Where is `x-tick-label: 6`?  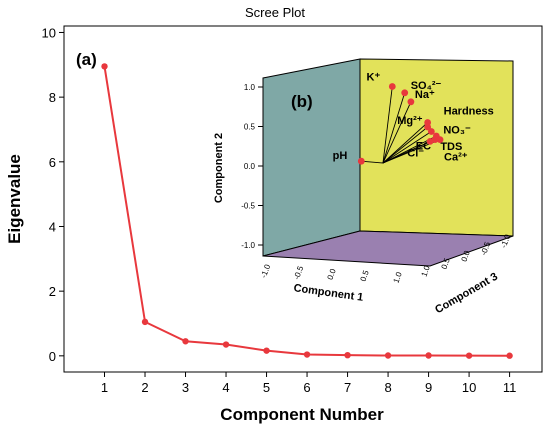
x-tick-label: 6 is located at coordinates (306, 387).